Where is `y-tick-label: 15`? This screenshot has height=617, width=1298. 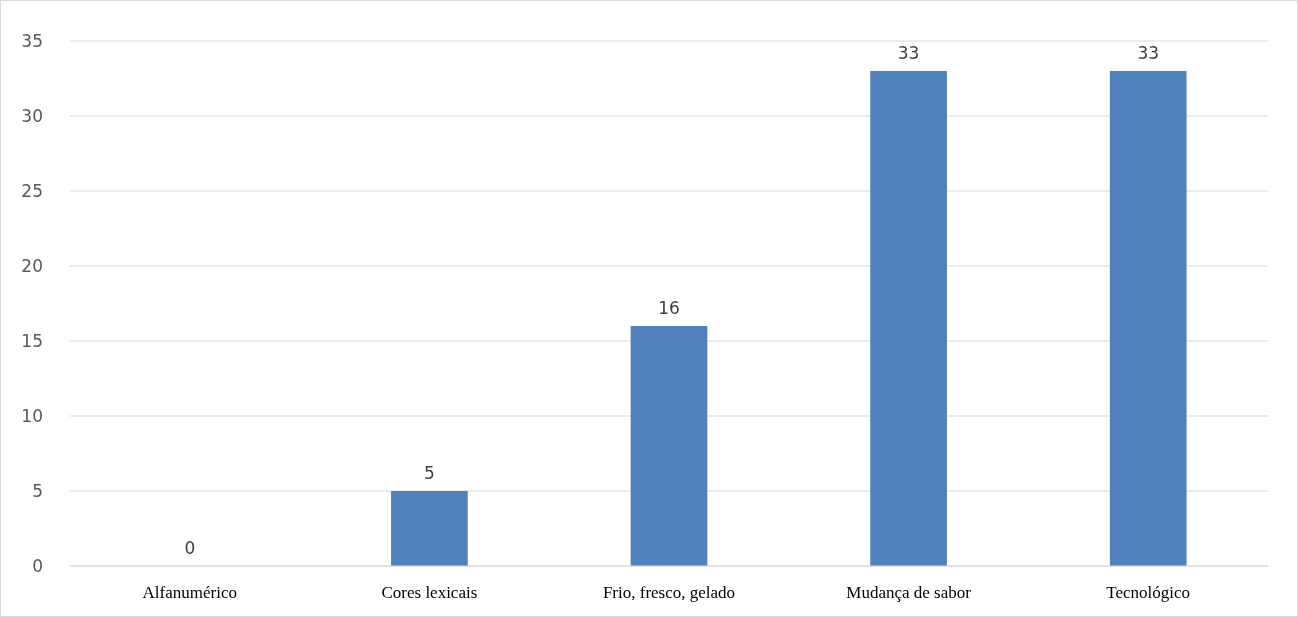 y-tick-label: 15 is located at coordinates (32, 341).